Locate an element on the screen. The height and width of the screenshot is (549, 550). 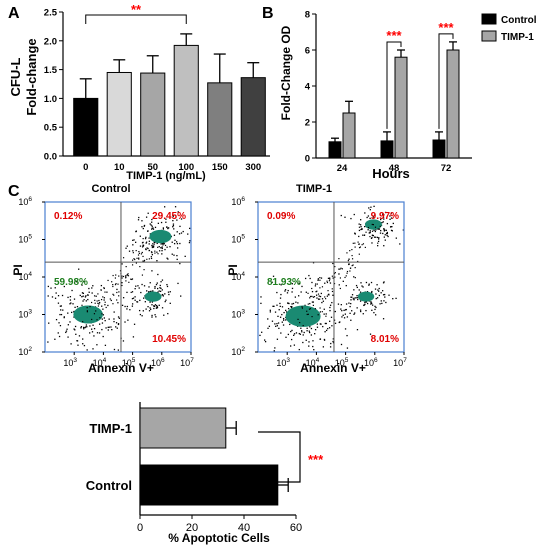
flowTimp-ytick-label: 102 is located at coordinates (238, 351).